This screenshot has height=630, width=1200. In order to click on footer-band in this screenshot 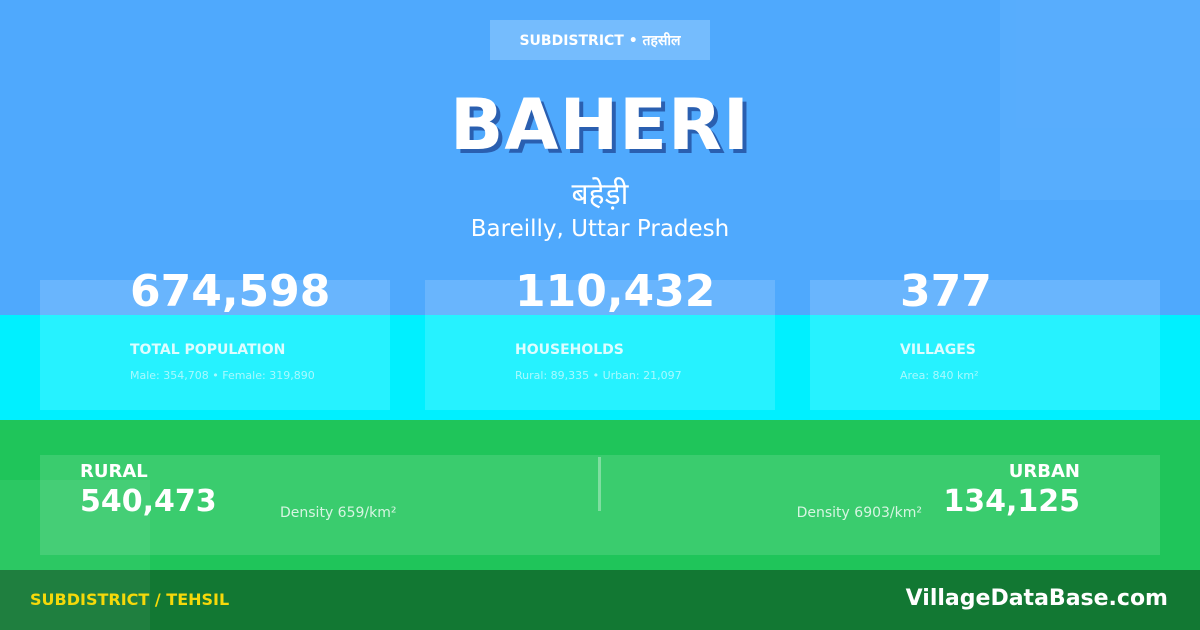, I will do `click(600, 600)`.